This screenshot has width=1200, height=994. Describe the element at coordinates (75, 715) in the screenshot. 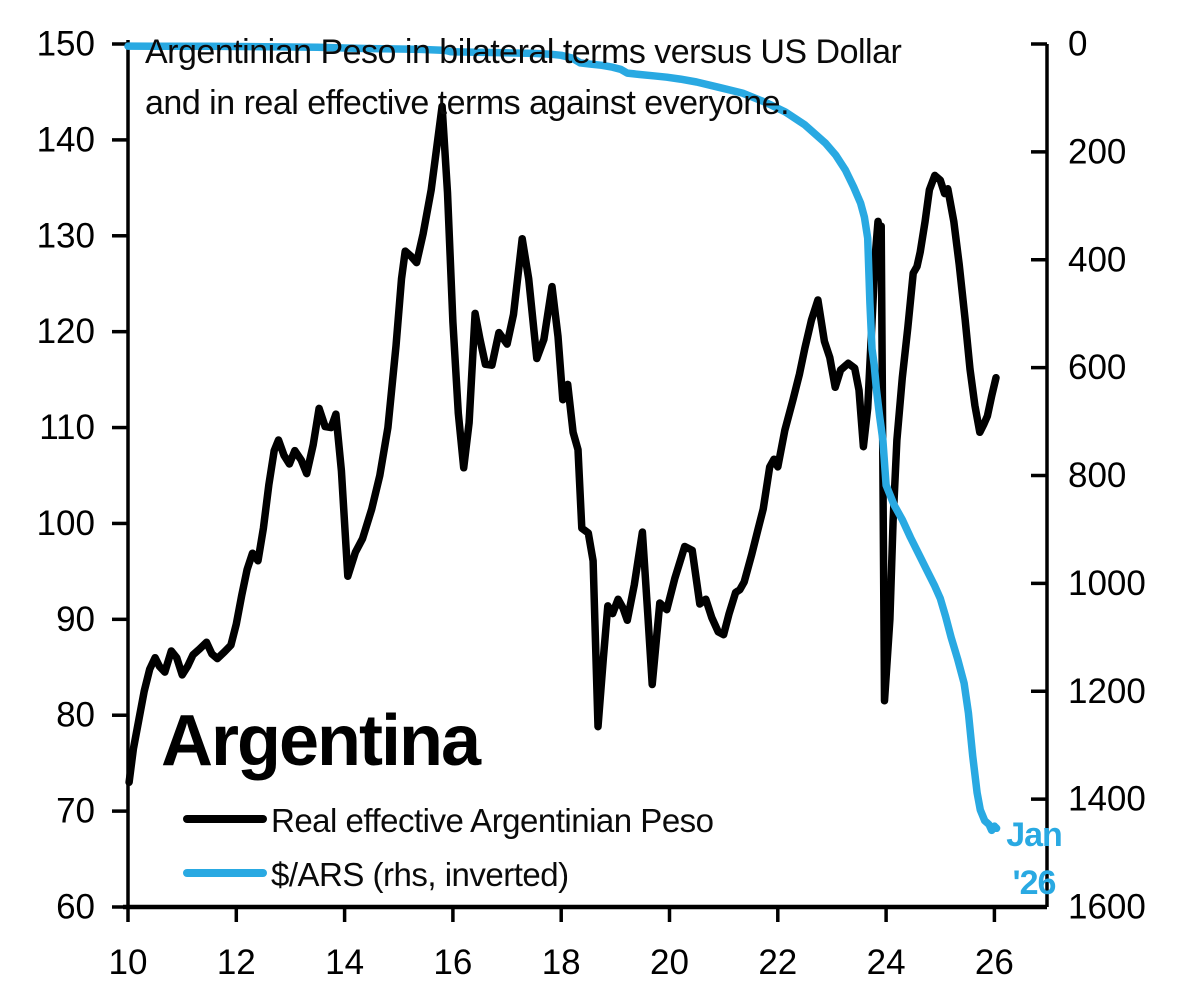

I see `left-axis-tick-label: 80` at that location.